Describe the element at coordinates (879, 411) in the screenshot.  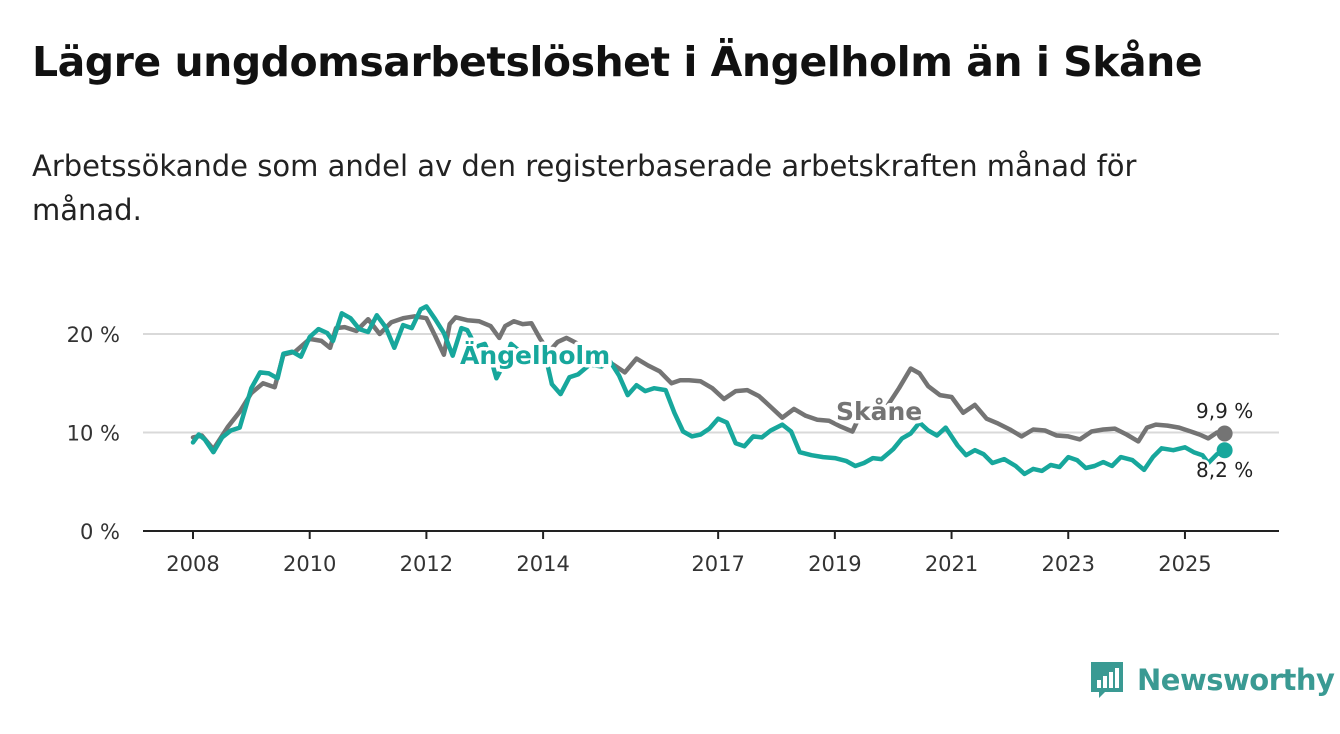
I see `series-label-skane: Skåne` at that location.